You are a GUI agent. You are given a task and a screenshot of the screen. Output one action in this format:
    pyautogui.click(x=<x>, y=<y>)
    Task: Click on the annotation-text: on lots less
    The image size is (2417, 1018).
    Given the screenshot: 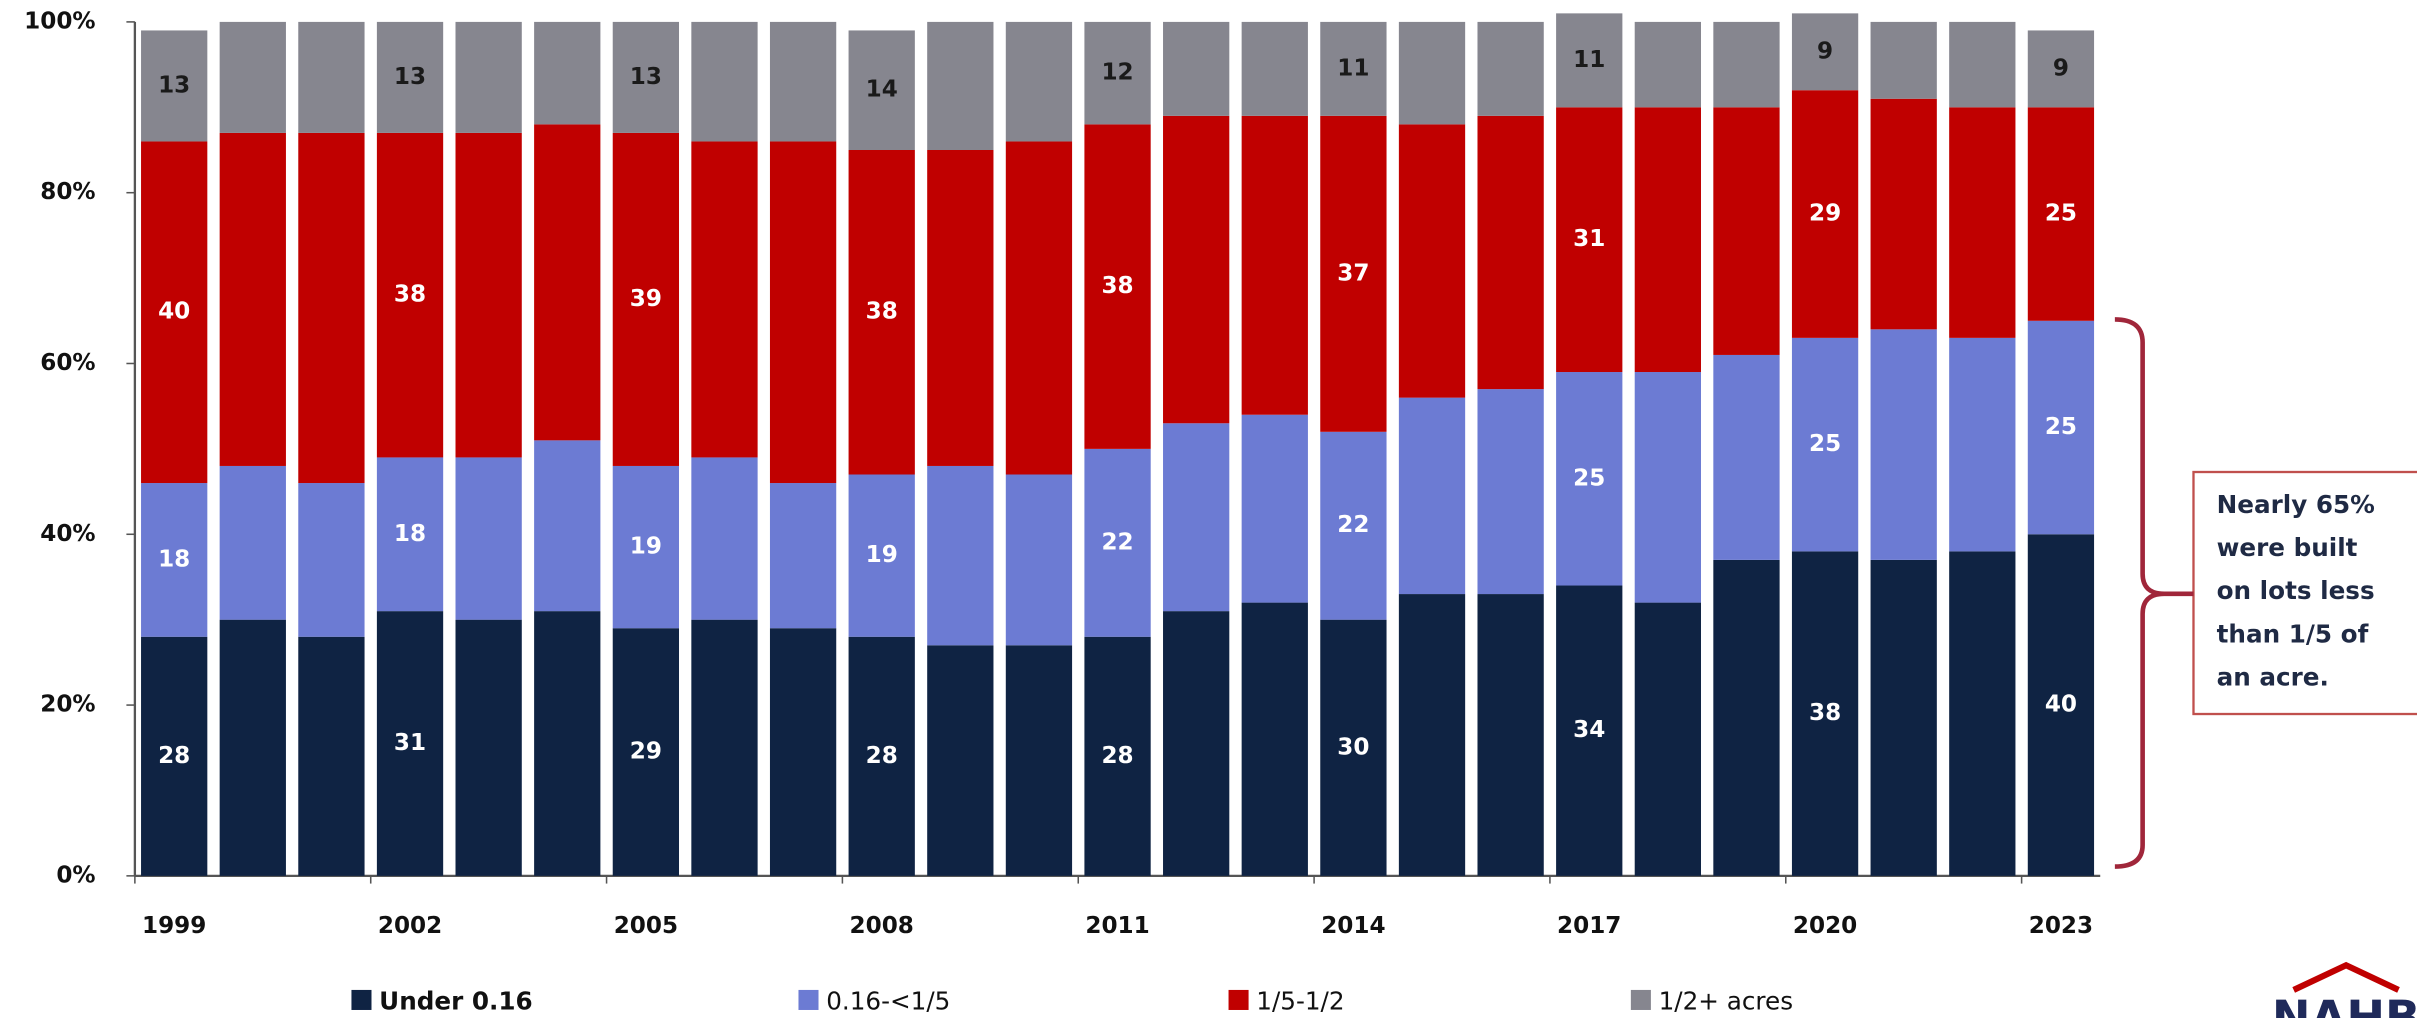 What is the action you would take?
    pyautogui.click(x=2296, y=590)
    